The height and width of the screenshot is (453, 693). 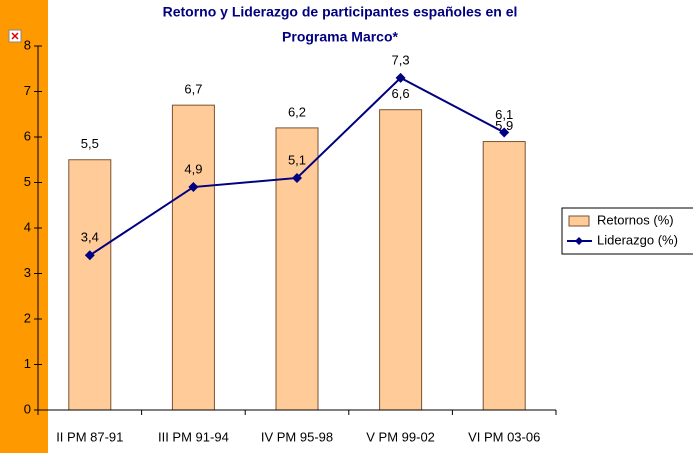 What do you see at coordinates (579, 221) in the screenshot?
I see `legend-swatch` at bounding box center [579, 221].